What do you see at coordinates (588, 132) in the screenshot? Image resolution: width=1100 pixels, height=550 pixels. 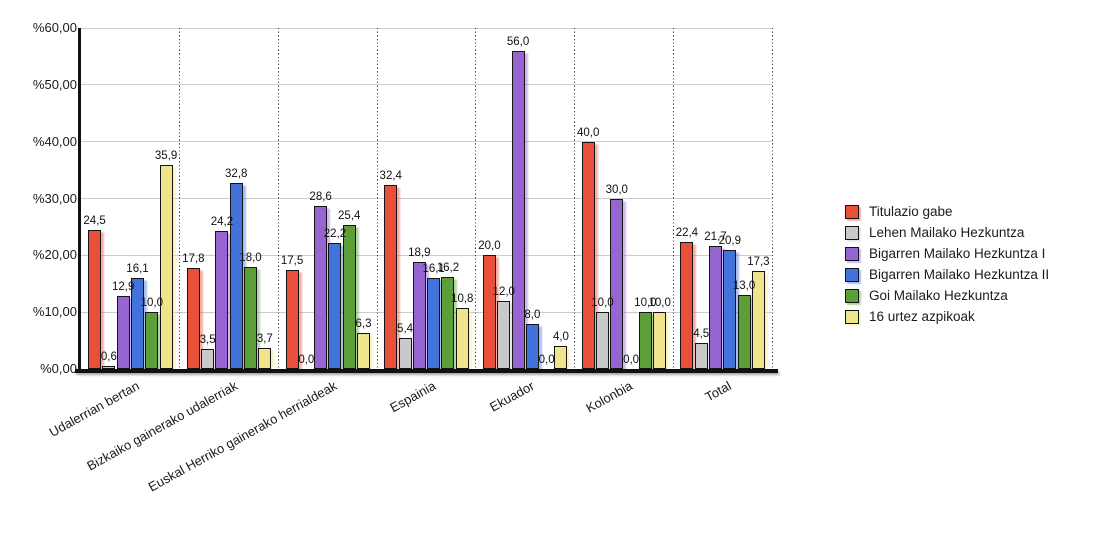 I see `bar-value-label: 40,0` at bounding box center [588, 132].